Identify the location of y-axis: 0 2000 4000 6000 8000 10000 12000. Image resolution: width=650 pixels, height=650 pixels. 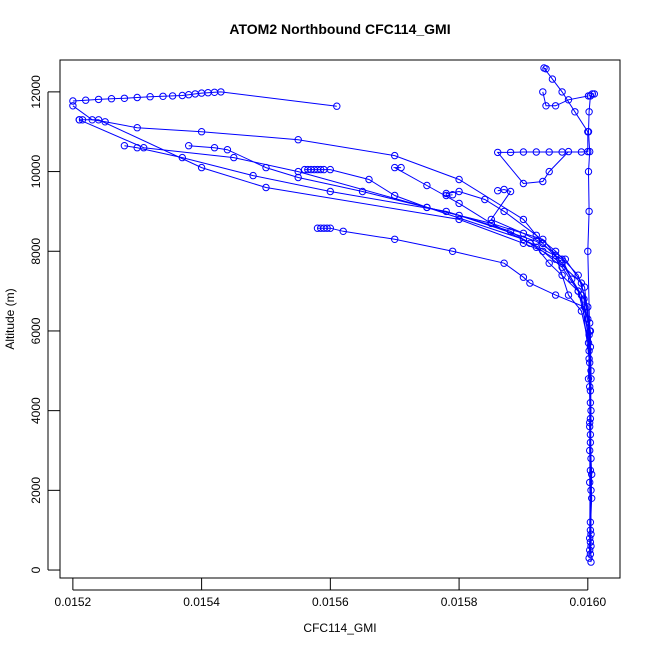
(44, 324).